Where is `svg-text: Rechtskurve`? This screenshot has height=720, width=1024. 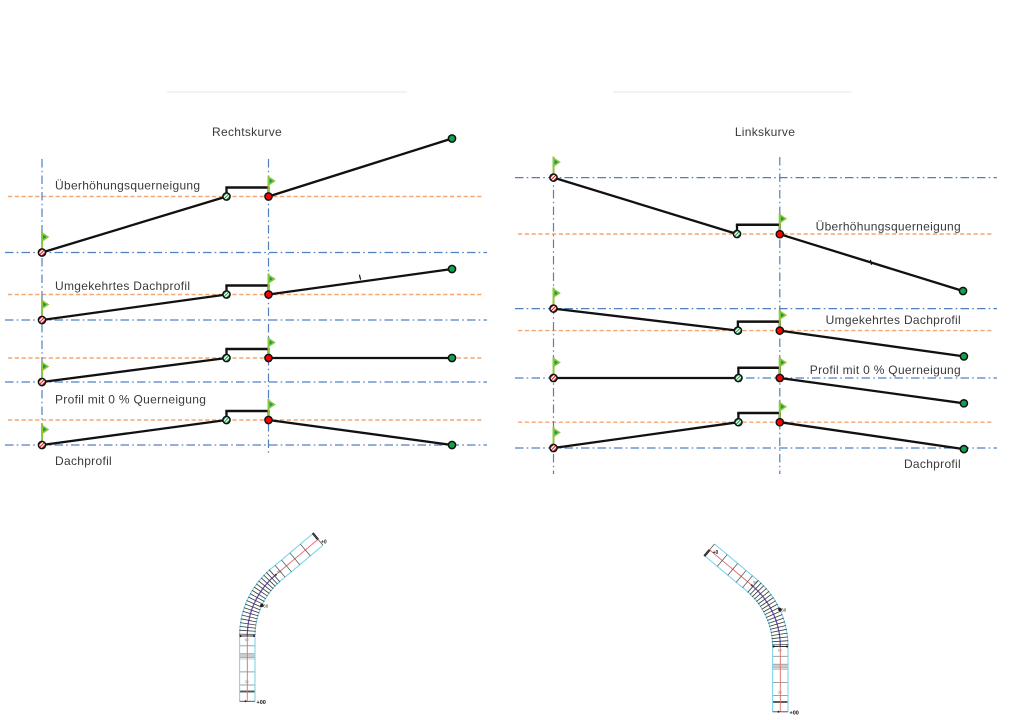 svg-text: Rechtskurve is located at coordinates (247, 132).